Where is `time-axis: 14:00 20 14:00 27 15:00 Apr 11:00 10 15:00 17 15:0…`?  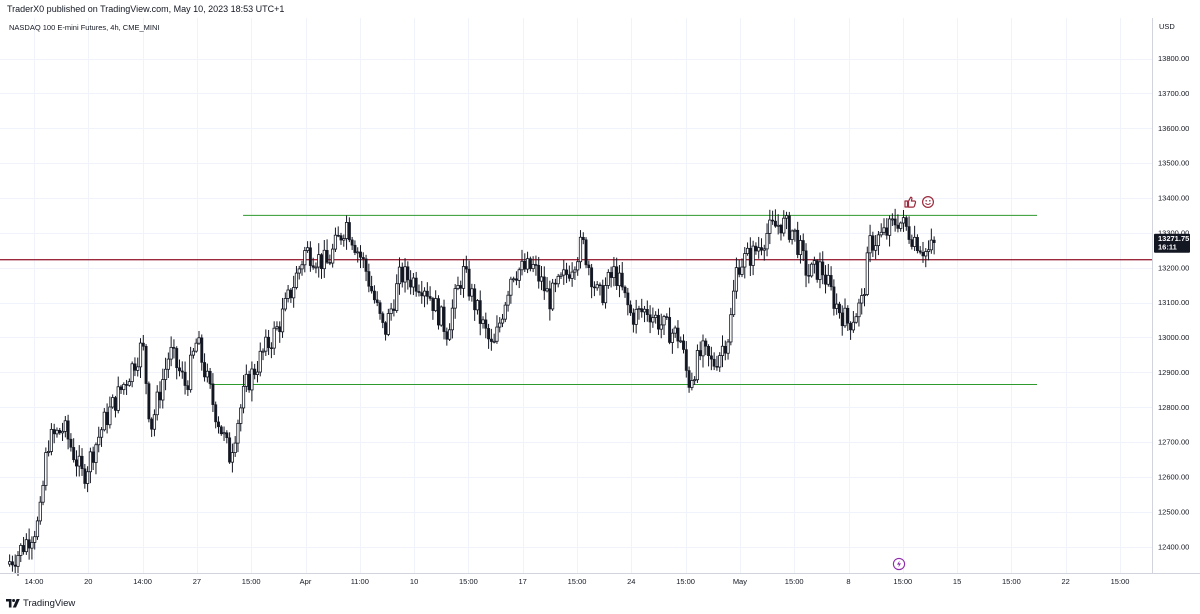 time-axis: 14:00 20 14:00 27 15:00 Apr 11:00 10 15:00 17 15:0… is located at coordinates (577, 581).